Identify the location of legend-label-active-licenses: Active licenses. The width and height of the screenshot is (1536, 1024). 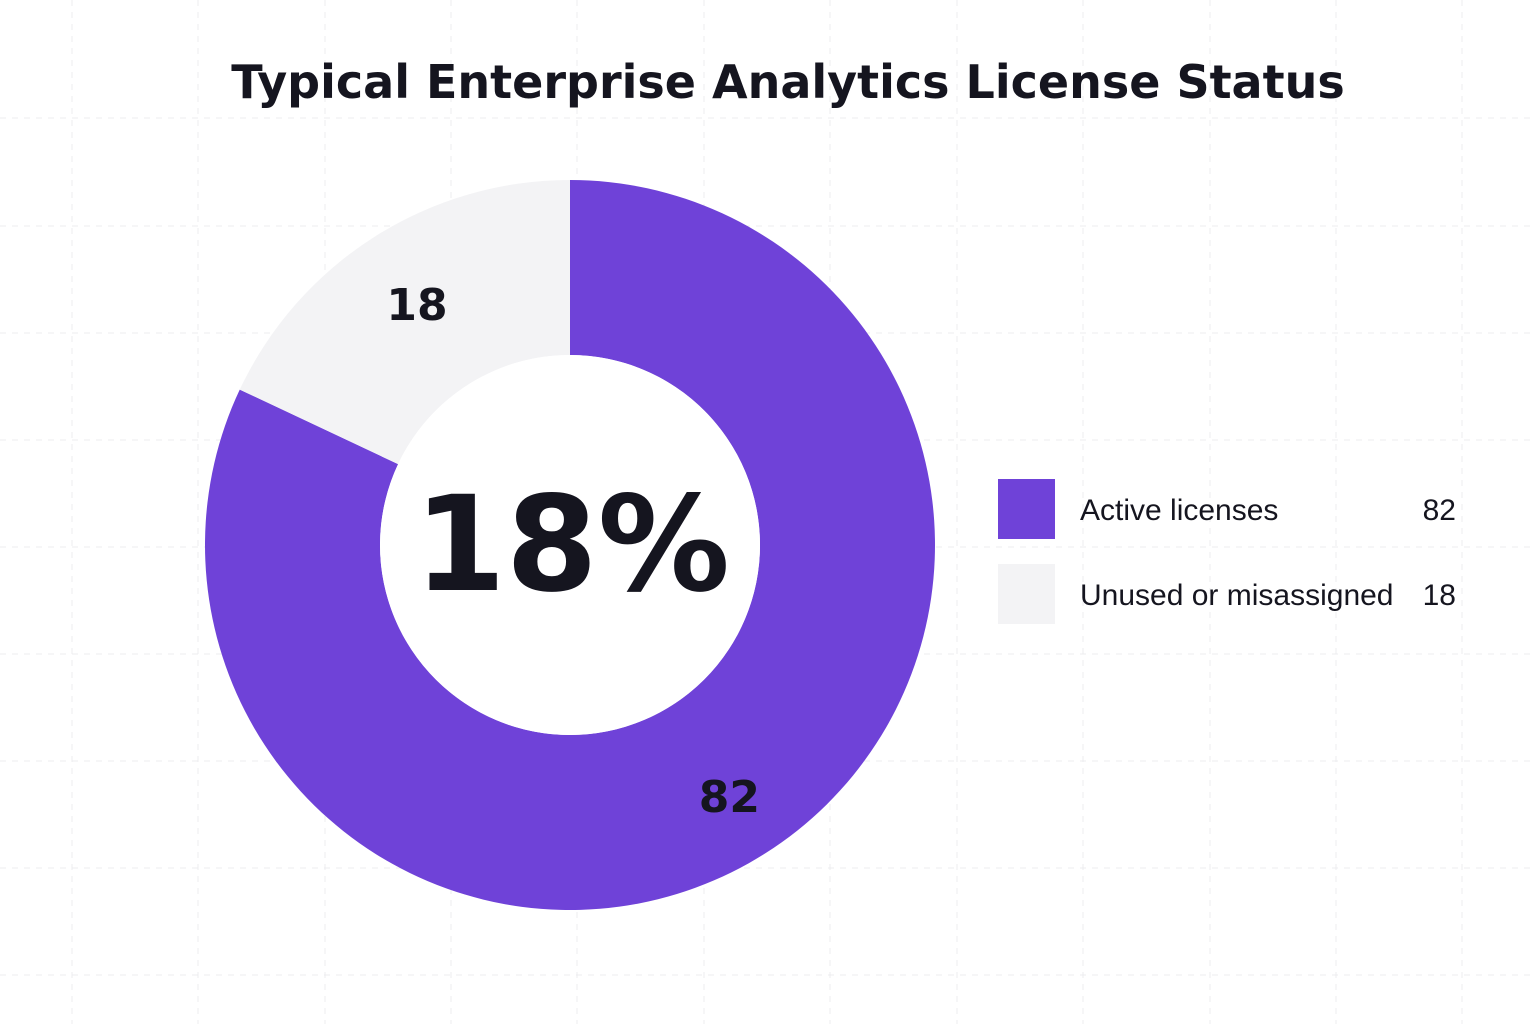
(1179, 510).